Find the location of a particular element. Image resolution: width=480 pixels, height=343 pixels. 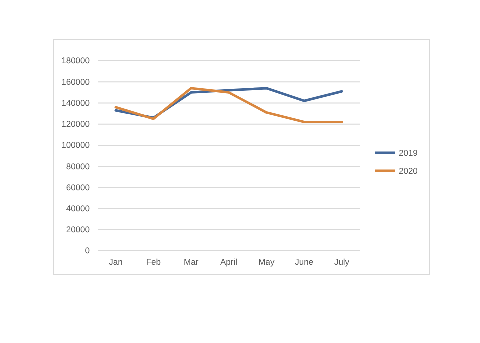

x-tick-label: May is located at coordinates (267, 262).